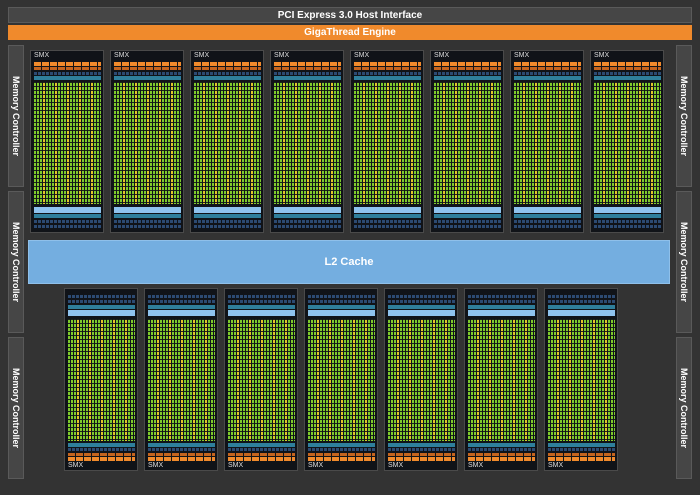 This screenshot has height=495, width=700. I want to click on memory-controller-right-3: Memory Controller, so click(684, 408).